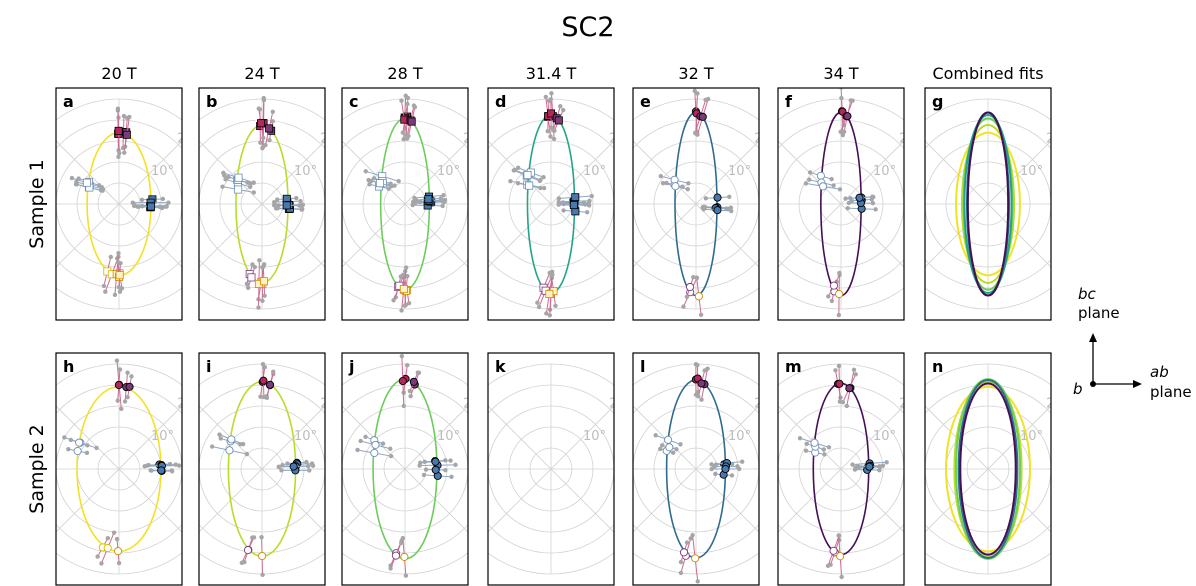 The image size is (1196, 586). Describe the element at coordinates (1171, 392) in the screenshot. I see `ab-plane-label: plane` at that location.